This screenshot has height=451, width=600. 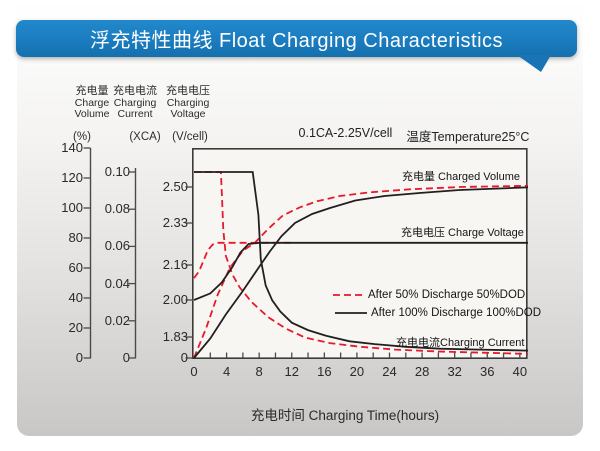 I want to click on percent-tick-label: 40, so click(x=75, y=297).